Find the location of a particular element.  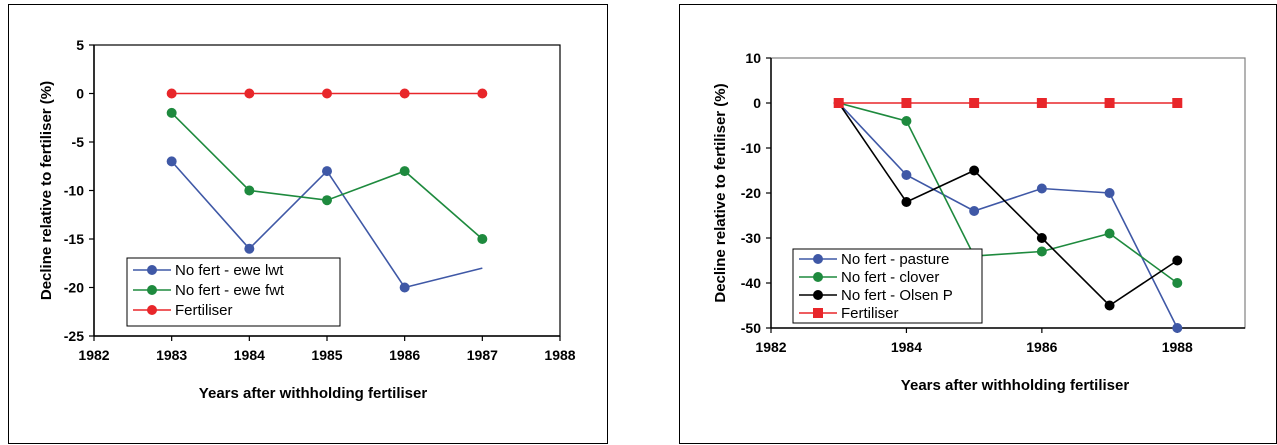

y-tick-label: -5 is located at coordinates (78, 142).